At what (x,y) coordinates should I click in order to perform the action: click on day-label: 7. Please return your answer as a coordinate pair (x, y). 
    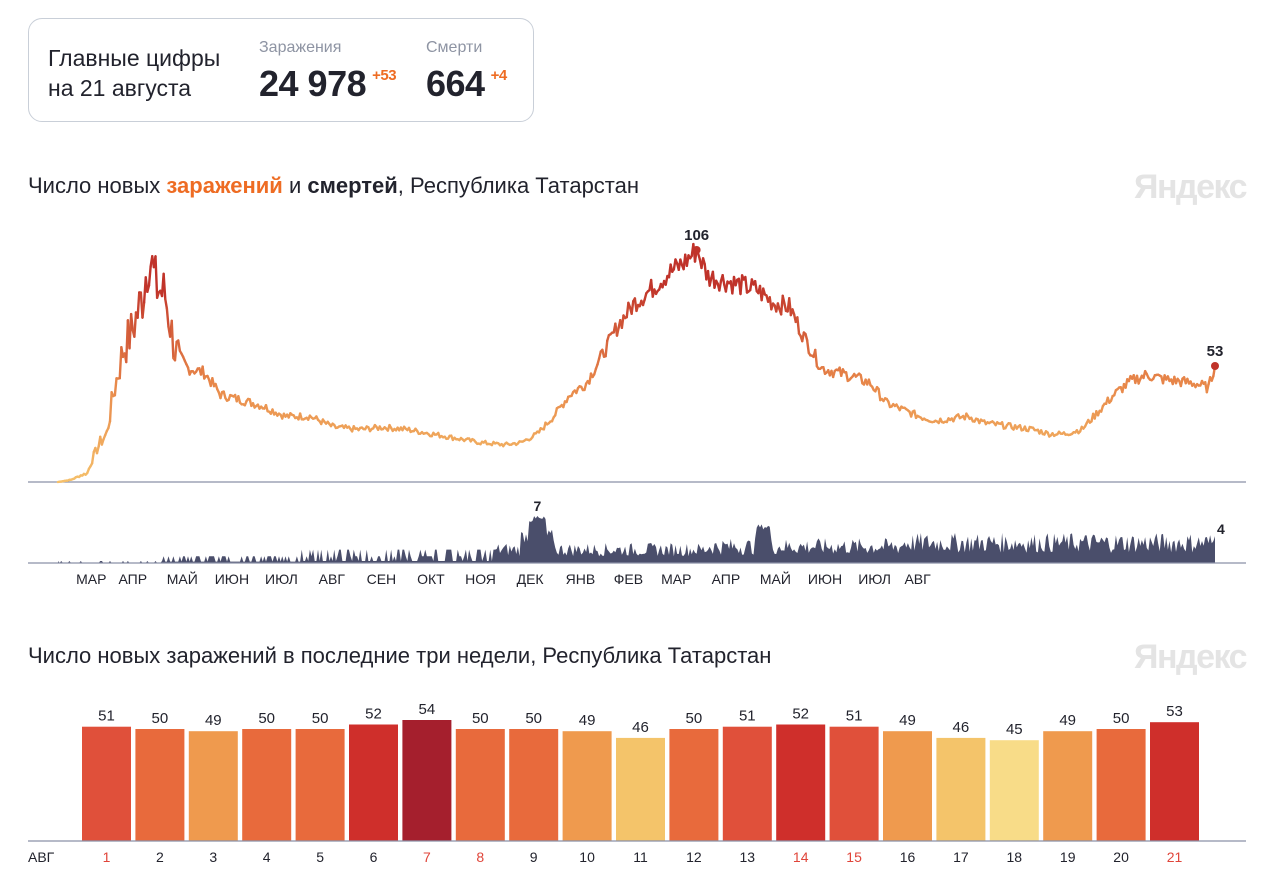
    Looking at the image, I should click on (427, 857).